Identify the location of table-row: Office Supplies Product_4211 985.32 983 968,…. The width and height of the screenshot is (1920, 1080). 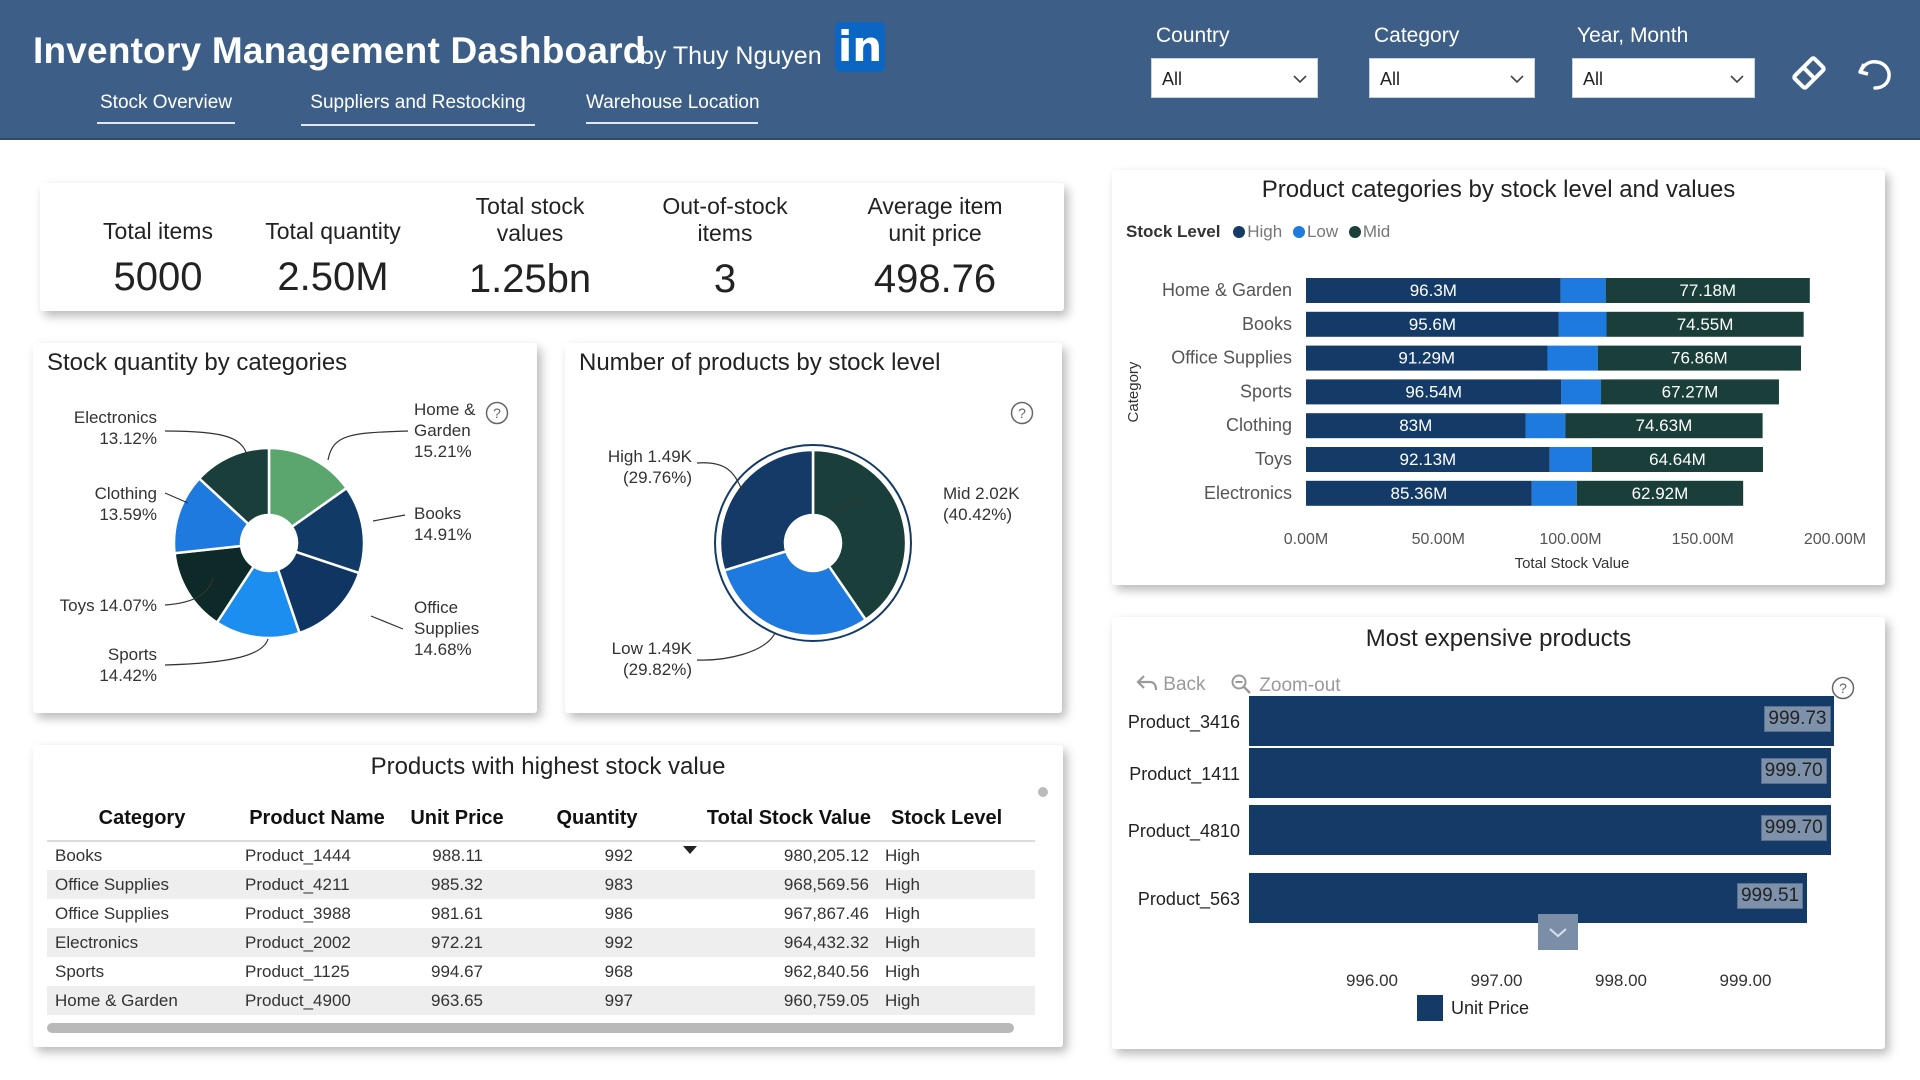
(541, 884).